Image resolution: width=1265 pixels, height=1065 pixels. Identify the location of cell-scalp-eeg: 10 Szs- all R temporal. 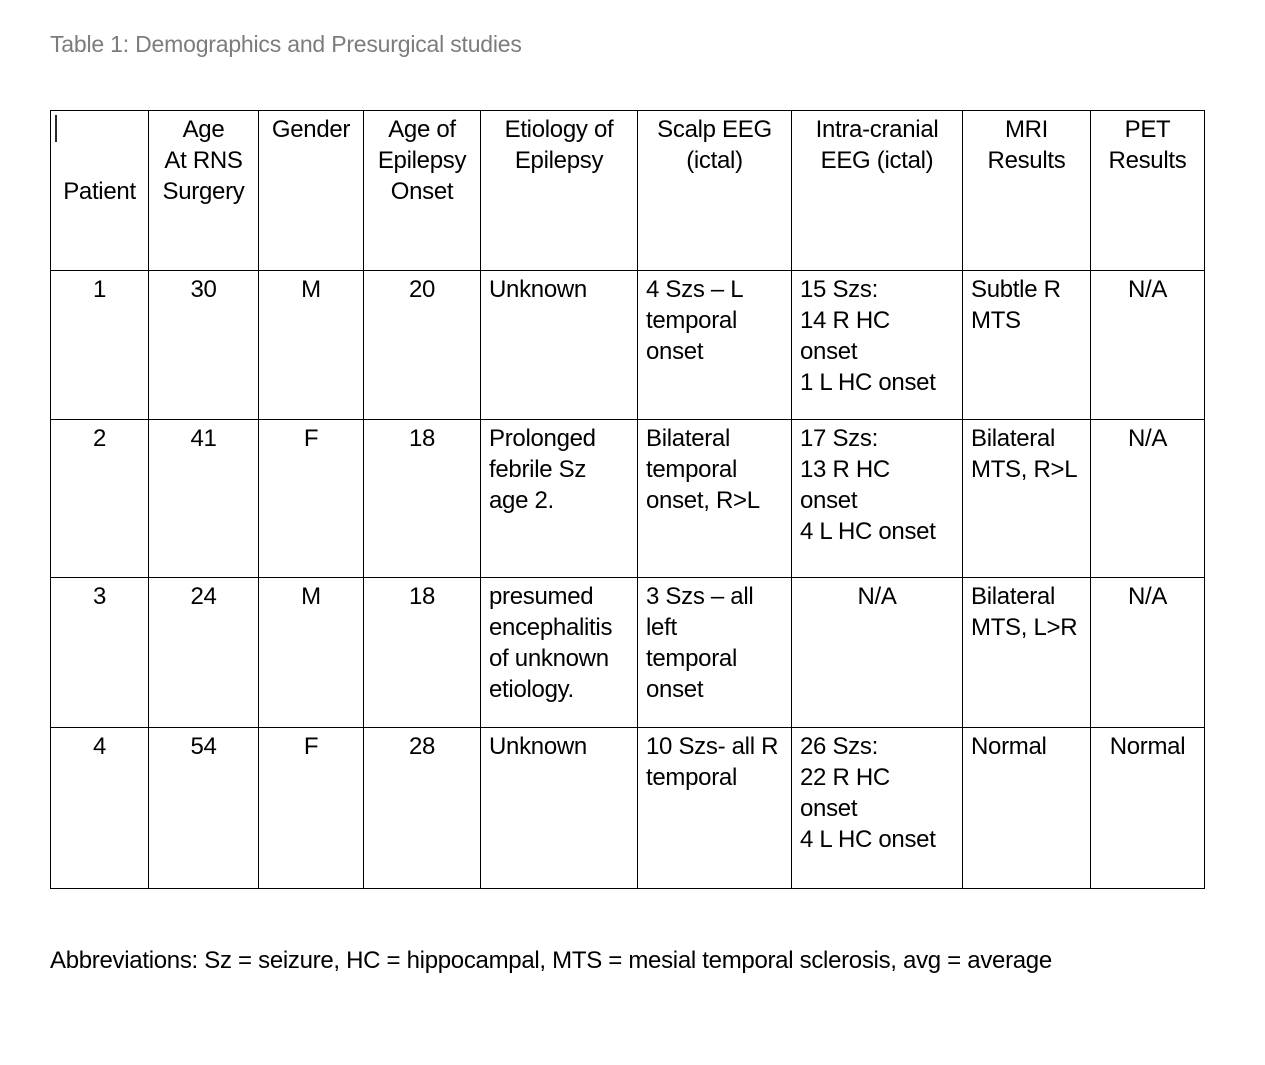
(714, 808).